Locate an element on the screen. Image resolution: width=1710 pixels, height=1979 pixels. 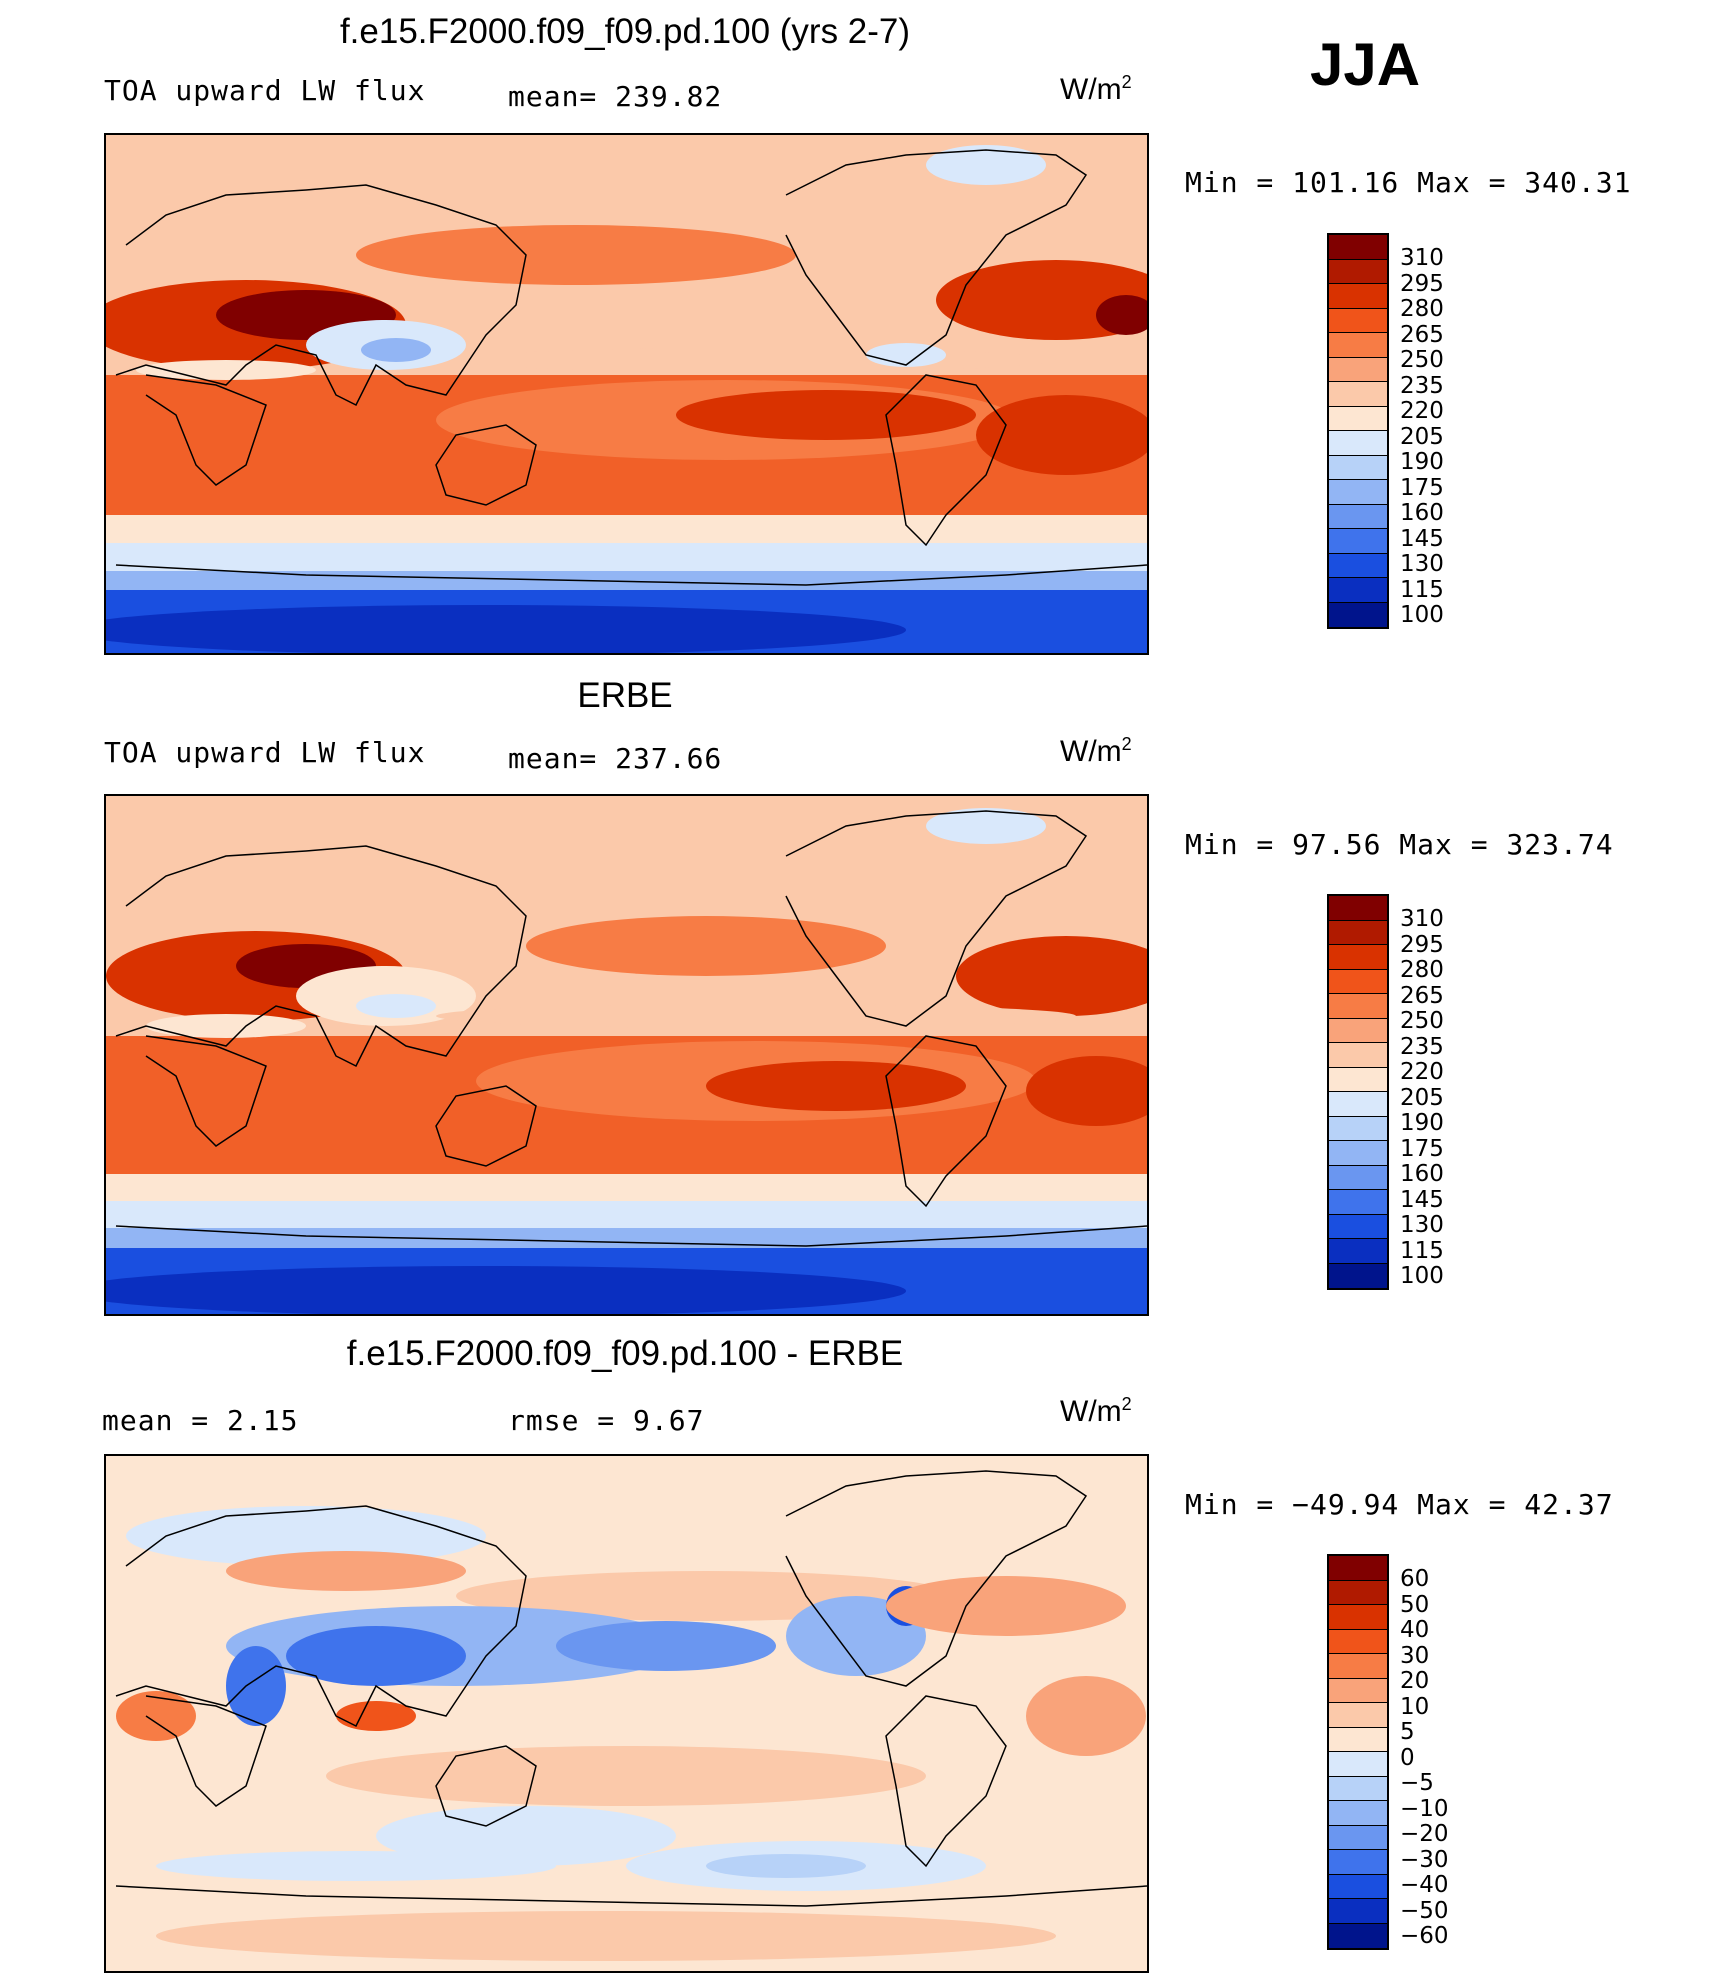
panel2-mean-label: mean= 237.66 is located at coordinates (615, 758).